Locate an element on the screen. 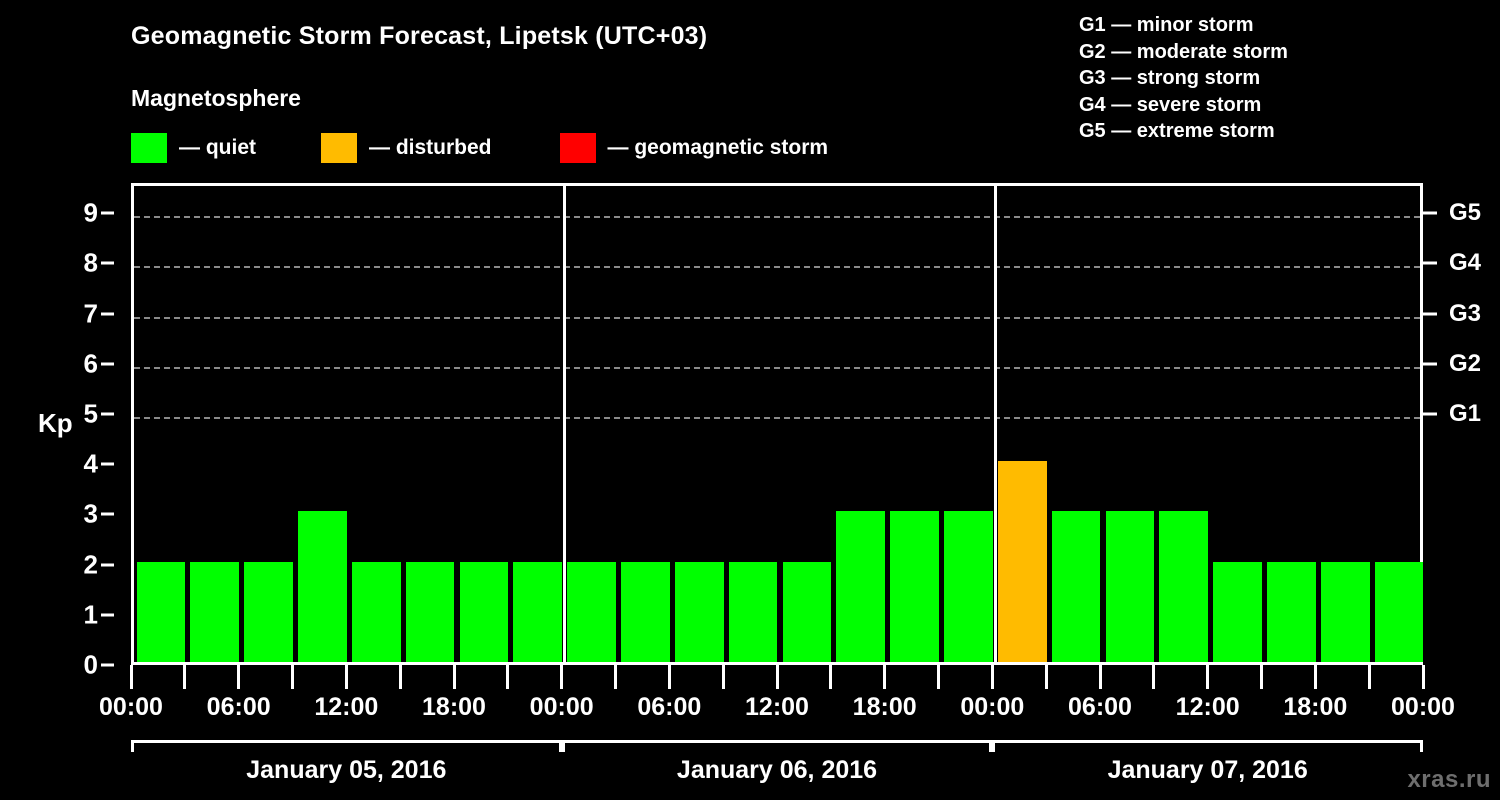 The image size is (1500, 800). g-tick-label-g4: G4 is located at coordinates (1465, 263).